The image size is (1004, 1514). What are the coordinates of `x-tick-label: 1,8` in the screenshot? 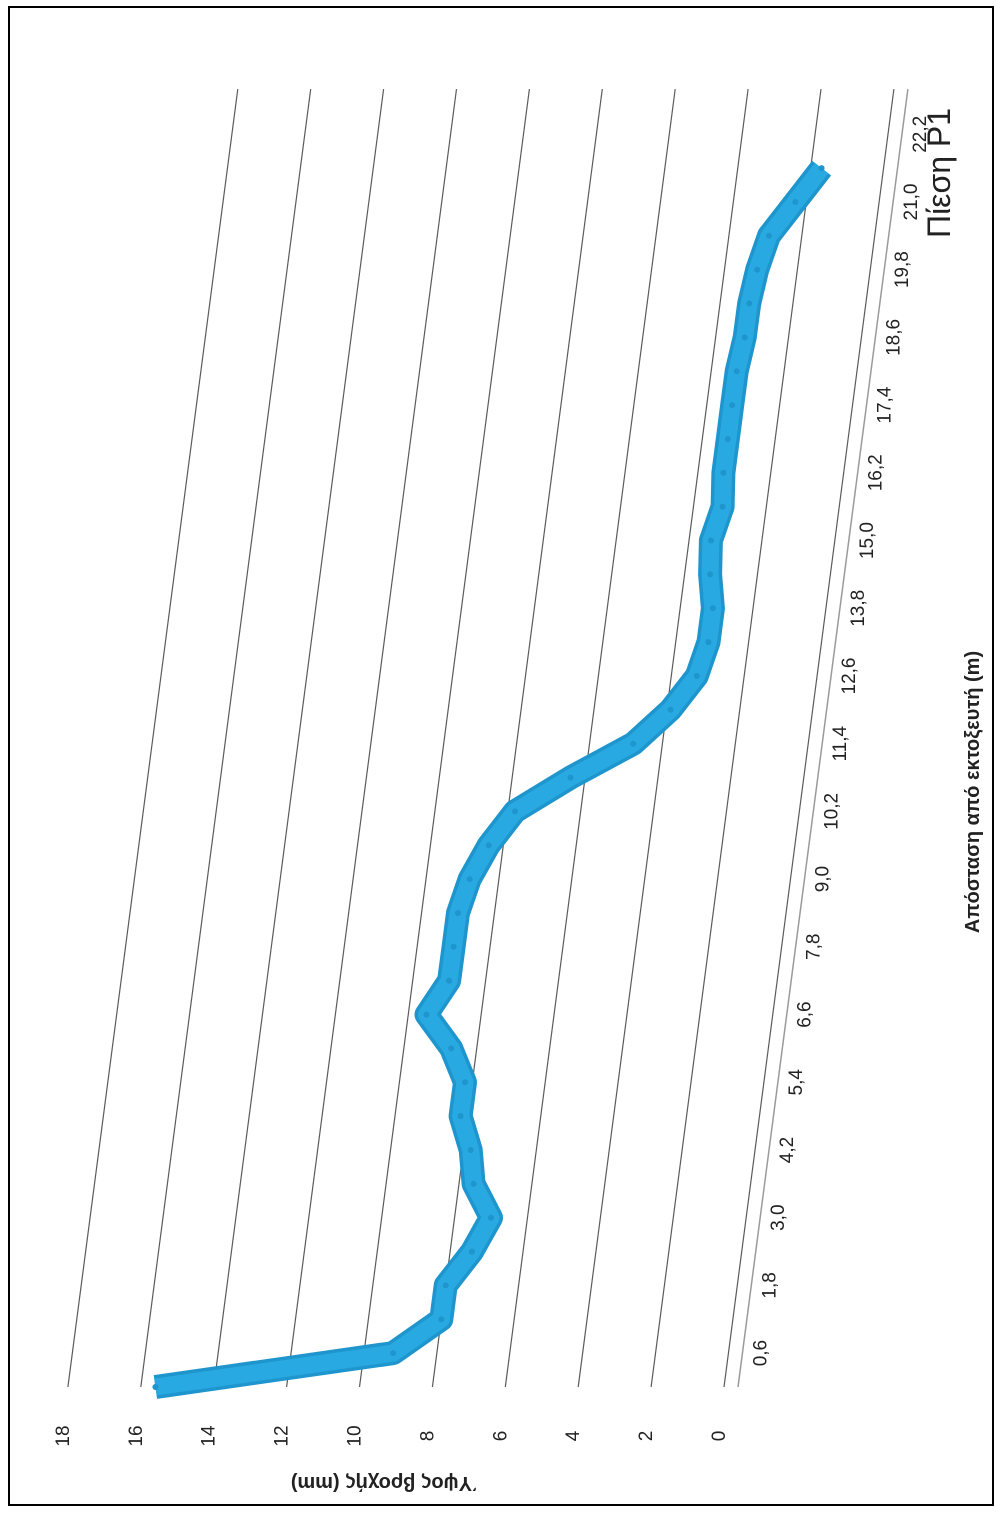 It's located at (769, 1285).